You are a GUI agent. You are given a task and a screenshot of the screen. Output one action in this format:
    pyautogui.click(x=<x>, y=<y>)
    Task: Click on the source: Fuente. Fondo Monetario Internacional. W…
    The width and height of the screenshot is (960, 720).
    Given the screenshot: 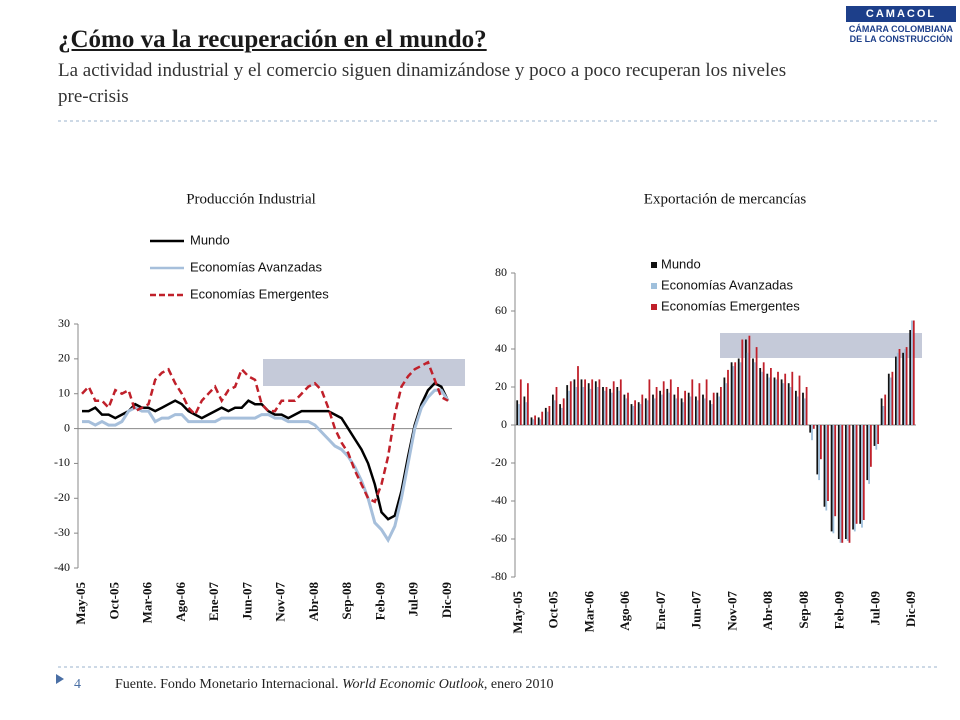 What is the action you would take?
    pyautogui.click(x=334, y=685)
    